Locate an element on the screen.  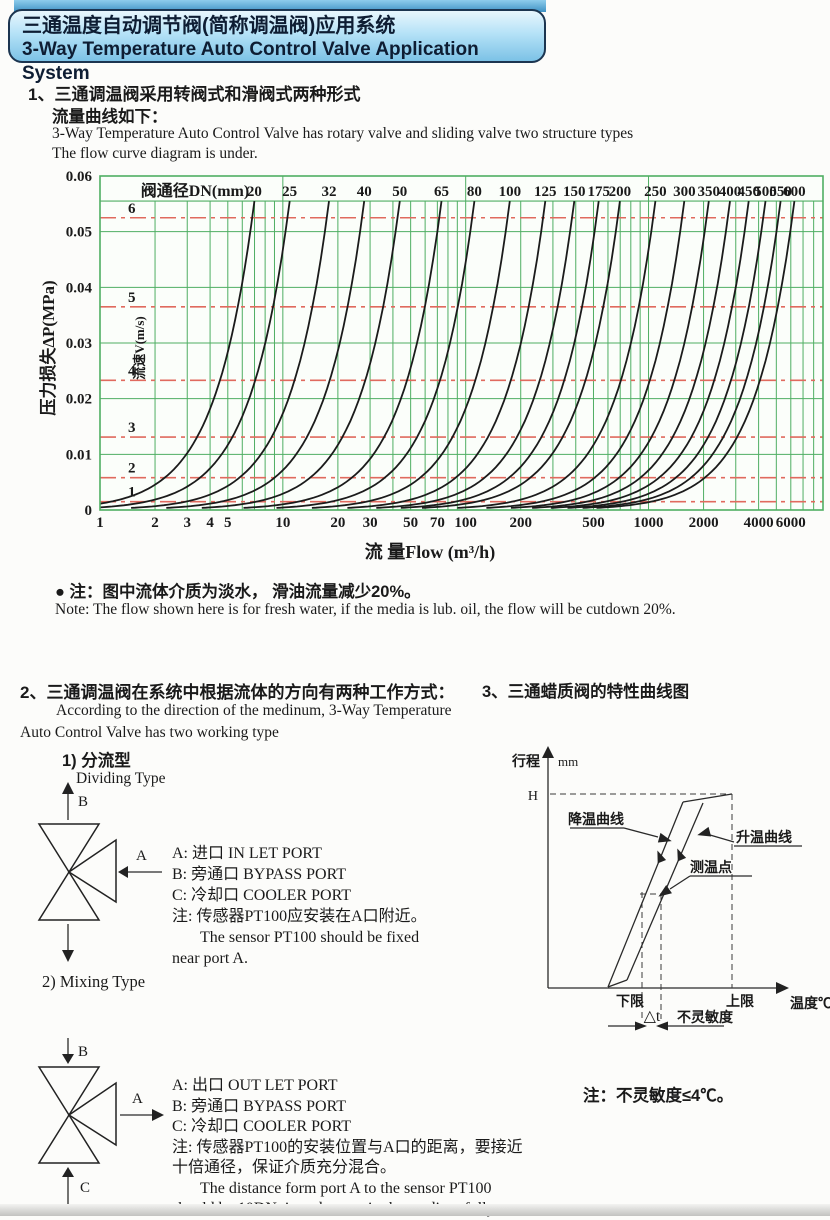
wax-valve-characteristic-diagram: 行程 mm H 降温曲线 升温曲线 测温点 下限 上限 温度℃ △t 不灵敏度 is located at coordinates (670, 888).